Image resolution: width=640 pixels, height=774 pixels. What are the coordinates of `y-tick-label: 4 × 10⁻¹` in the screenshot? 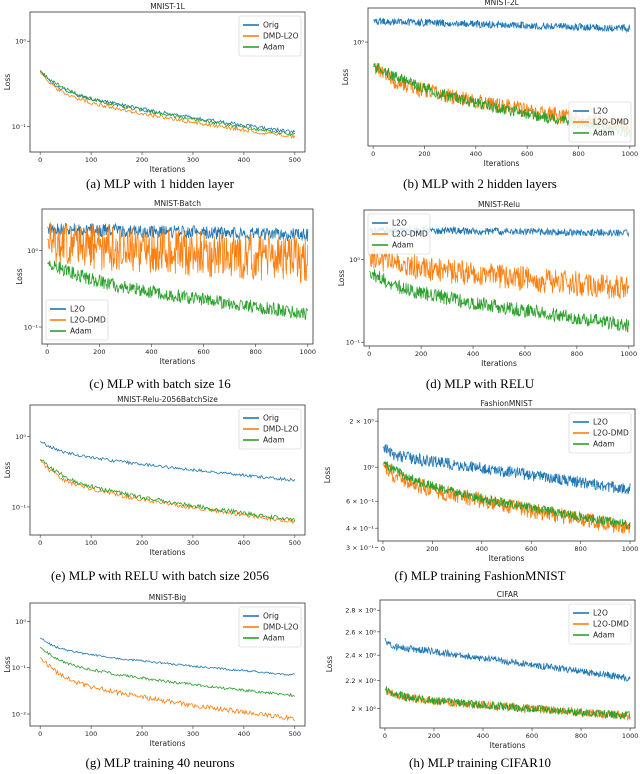 It's located at (360, 529).